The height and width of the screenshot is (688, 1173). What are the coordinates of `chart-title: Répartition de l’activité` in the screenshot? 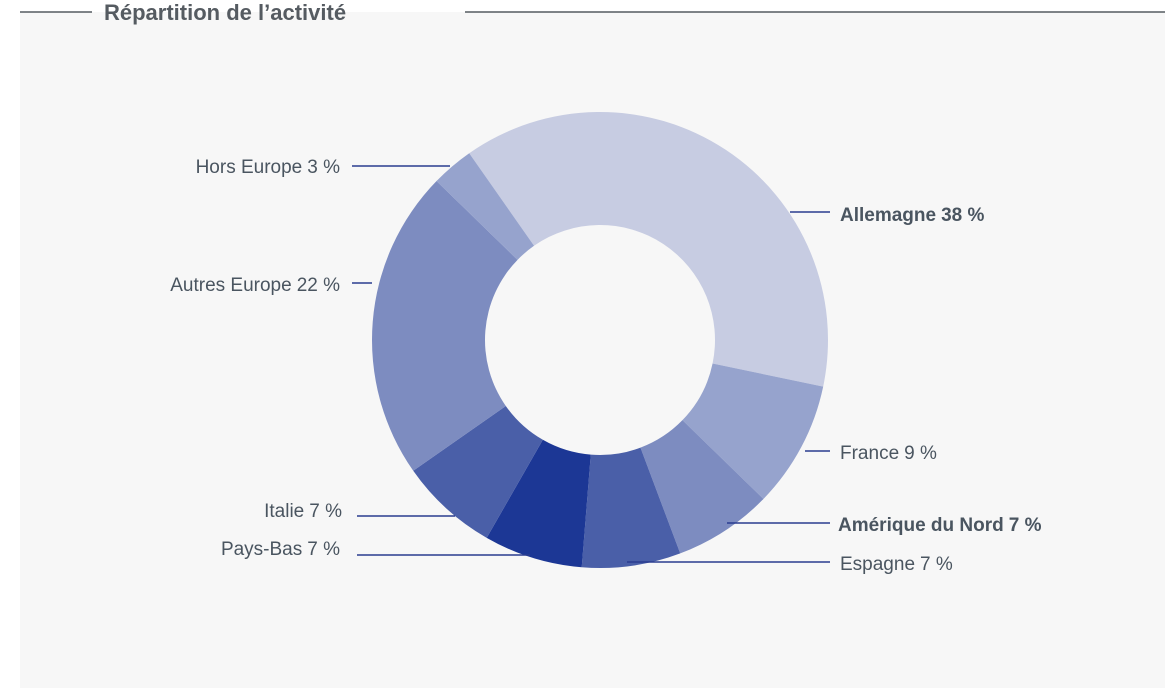 It's located at (225, 12).